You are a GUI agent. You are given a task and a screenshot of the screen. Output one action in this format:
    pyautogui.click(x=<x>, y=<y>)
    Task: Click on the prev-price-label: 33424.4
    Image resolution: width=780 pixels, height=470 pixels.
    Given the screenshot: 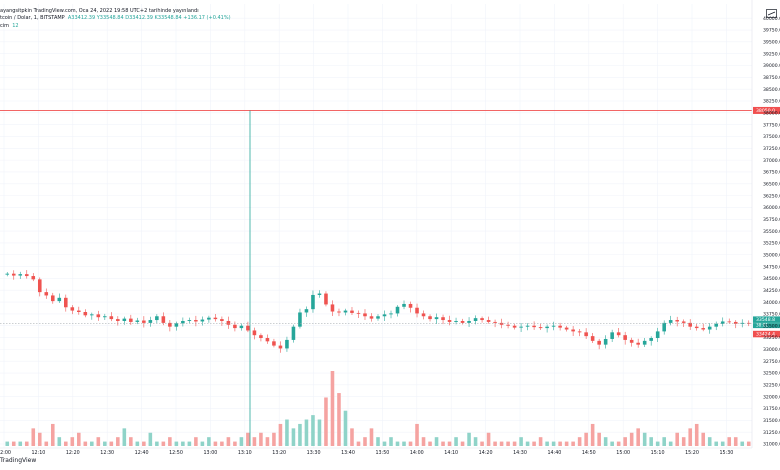 What is the action you would take?
    pyautogui.click(x=765, y=335)
    